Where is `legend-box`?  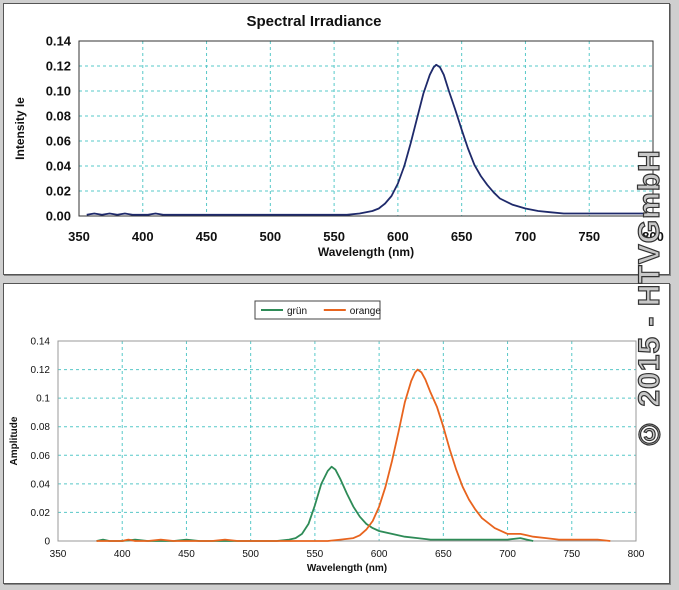 legend-box is located at coordinates (317, 310).